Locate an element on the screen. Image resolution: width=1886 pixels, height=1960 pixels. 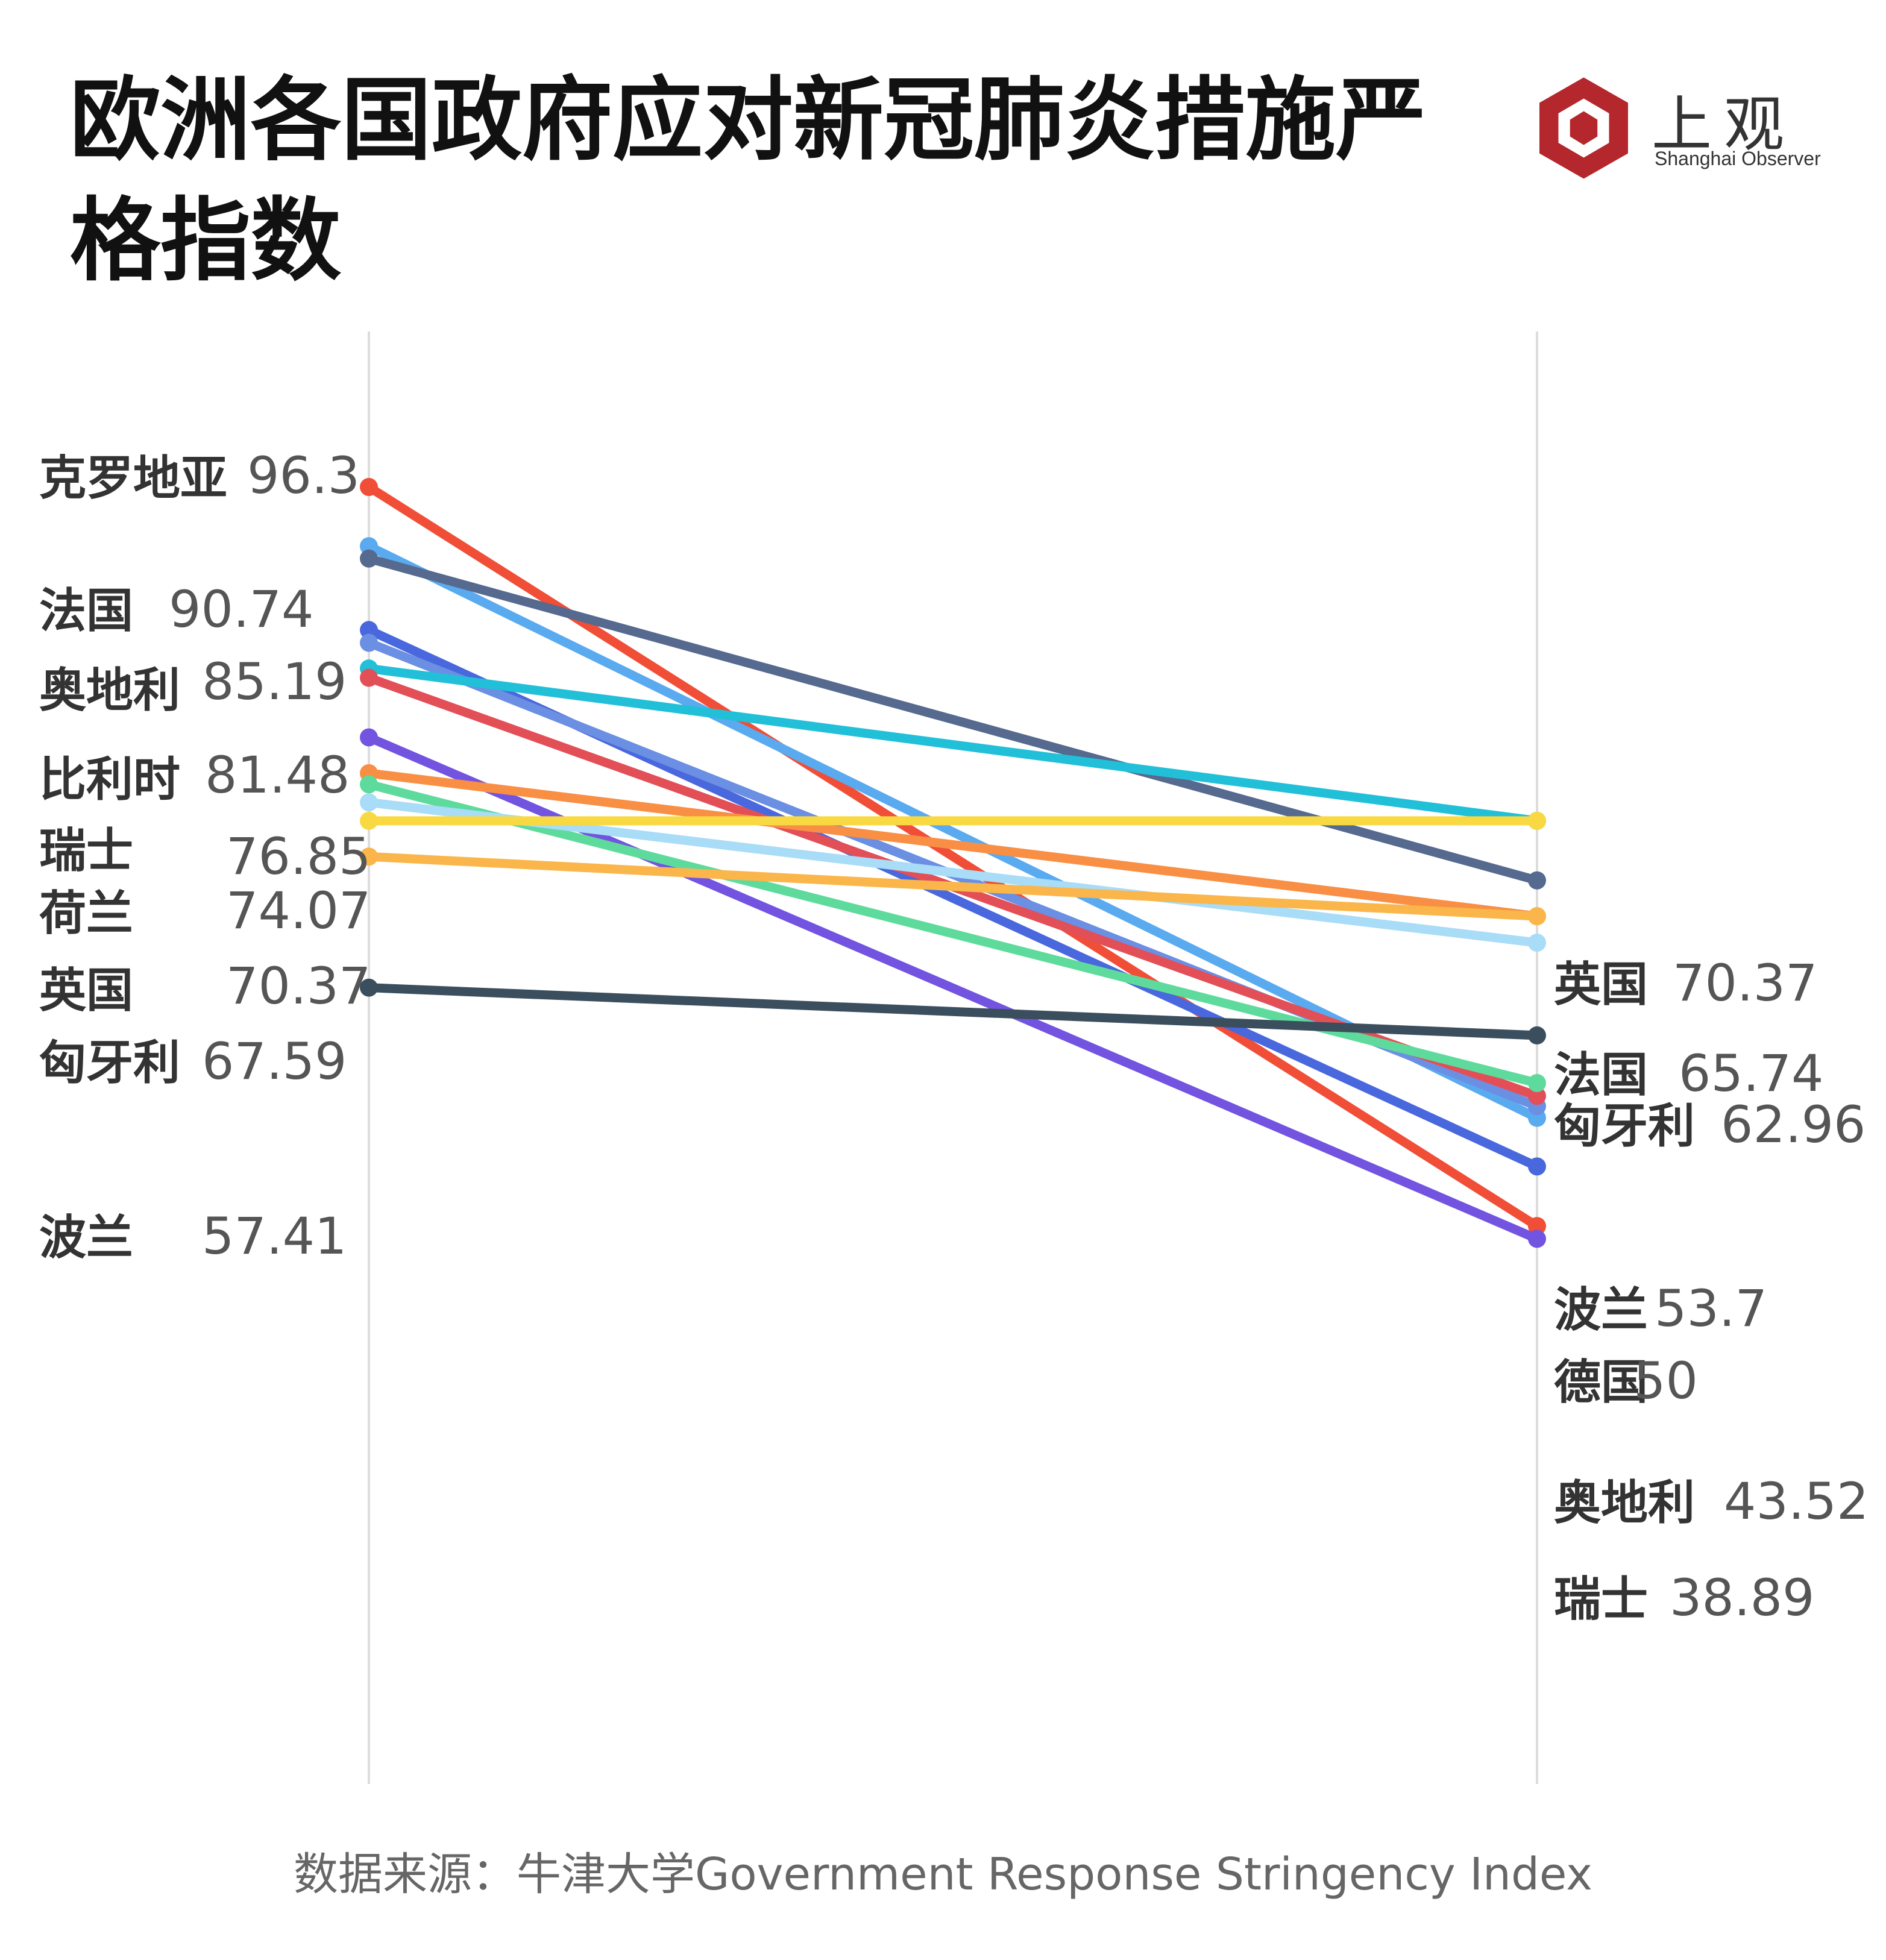
right-label-name: 匈牙利 is located at coordinates (1624, 1126).